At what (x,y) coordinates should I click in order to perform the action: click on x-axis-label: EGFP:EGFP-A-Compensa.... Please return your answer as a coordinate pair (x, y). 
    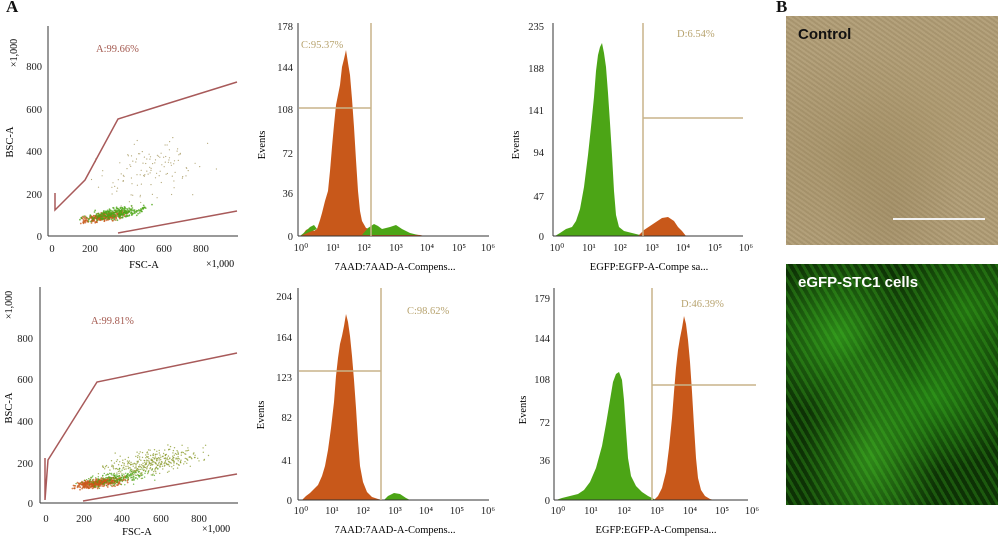
    Looking at the image, I should click on (655, 530).